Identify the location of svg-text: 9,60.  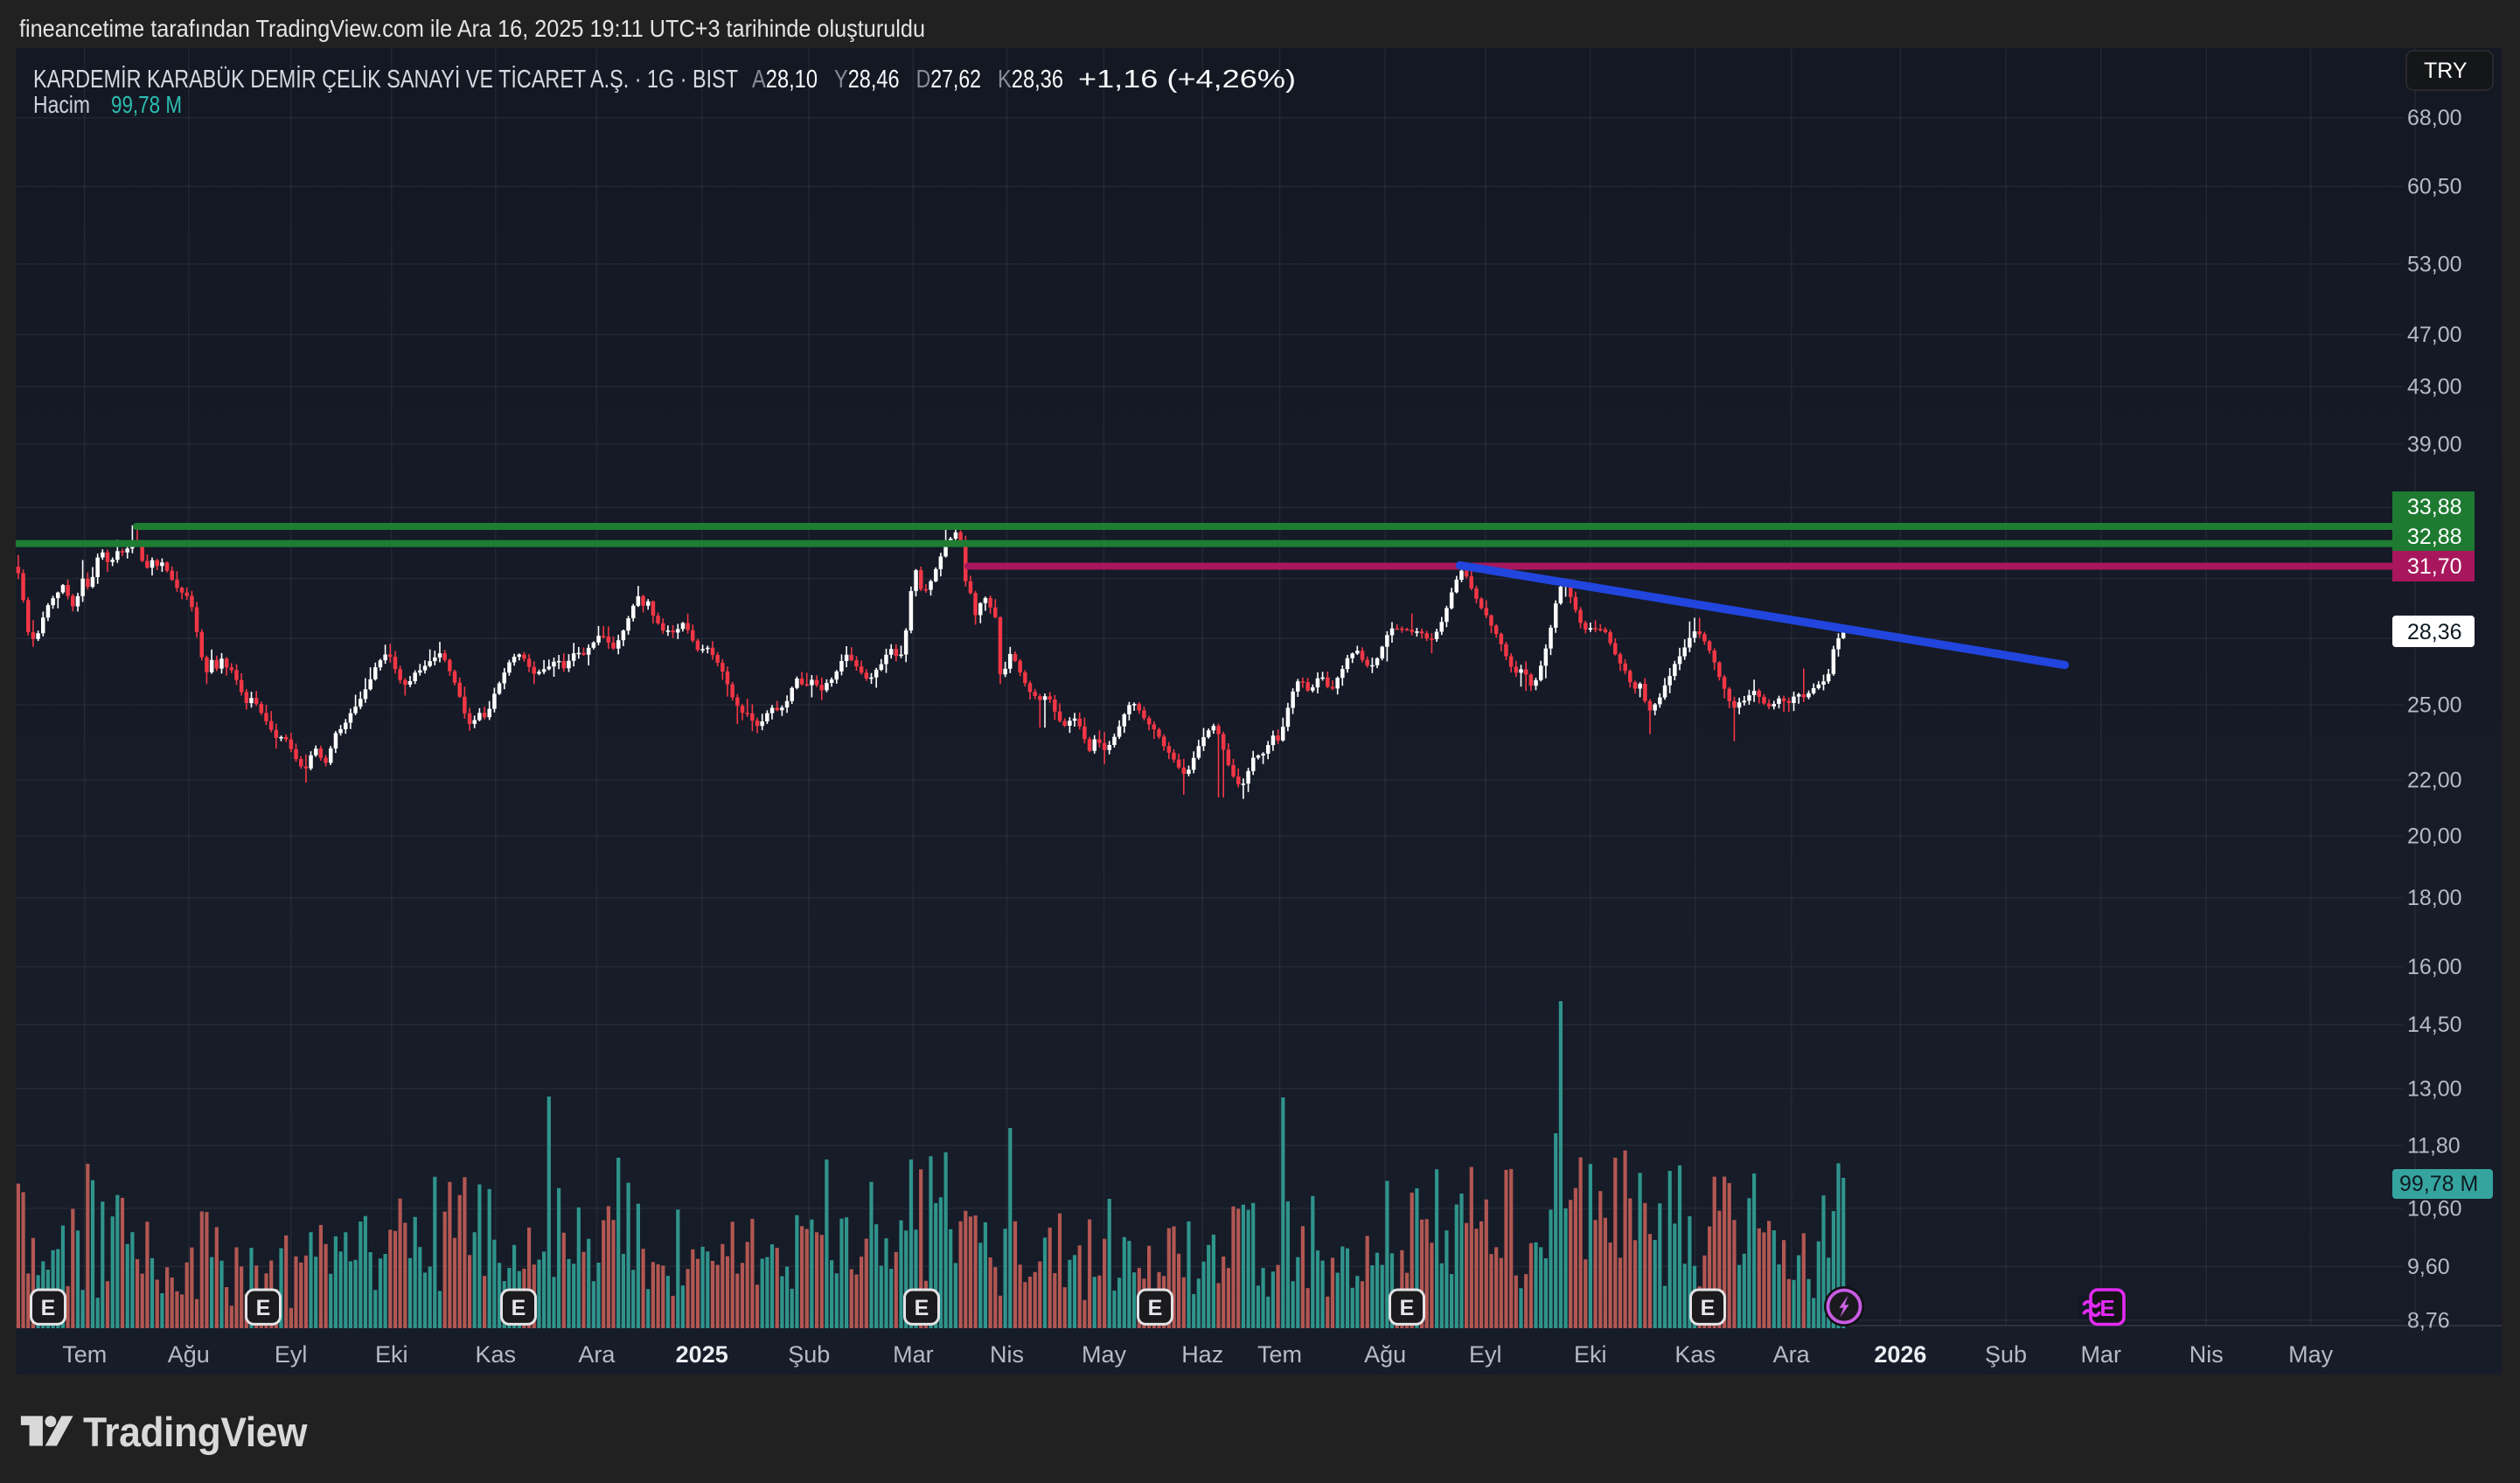
(2428, 1267).